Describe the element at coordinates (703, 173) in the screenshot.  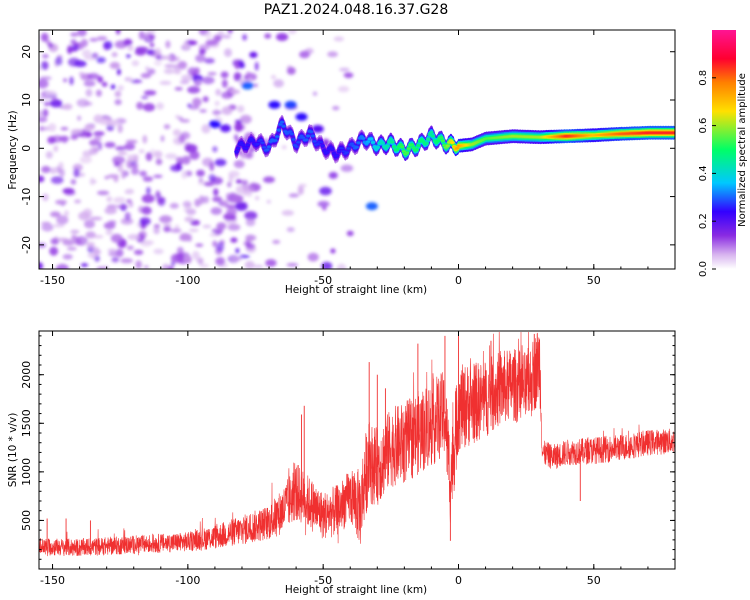
I see `colorbar-tick-label: 0.4` at that location.